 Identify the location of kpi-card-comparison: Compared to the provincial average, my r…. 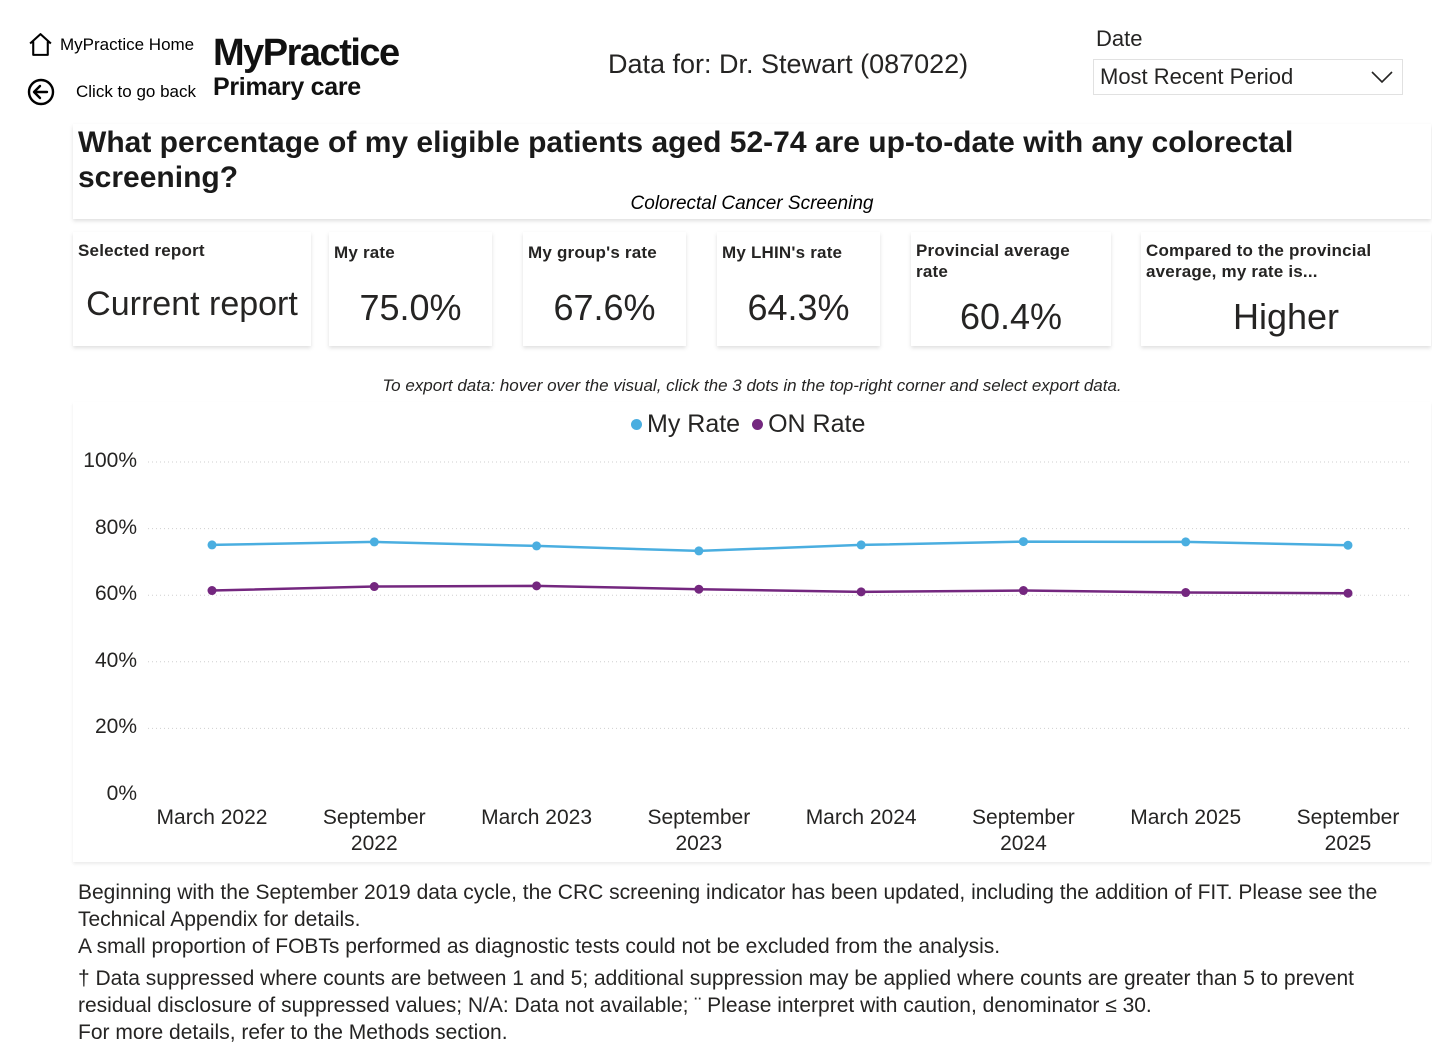
(1286, 289).